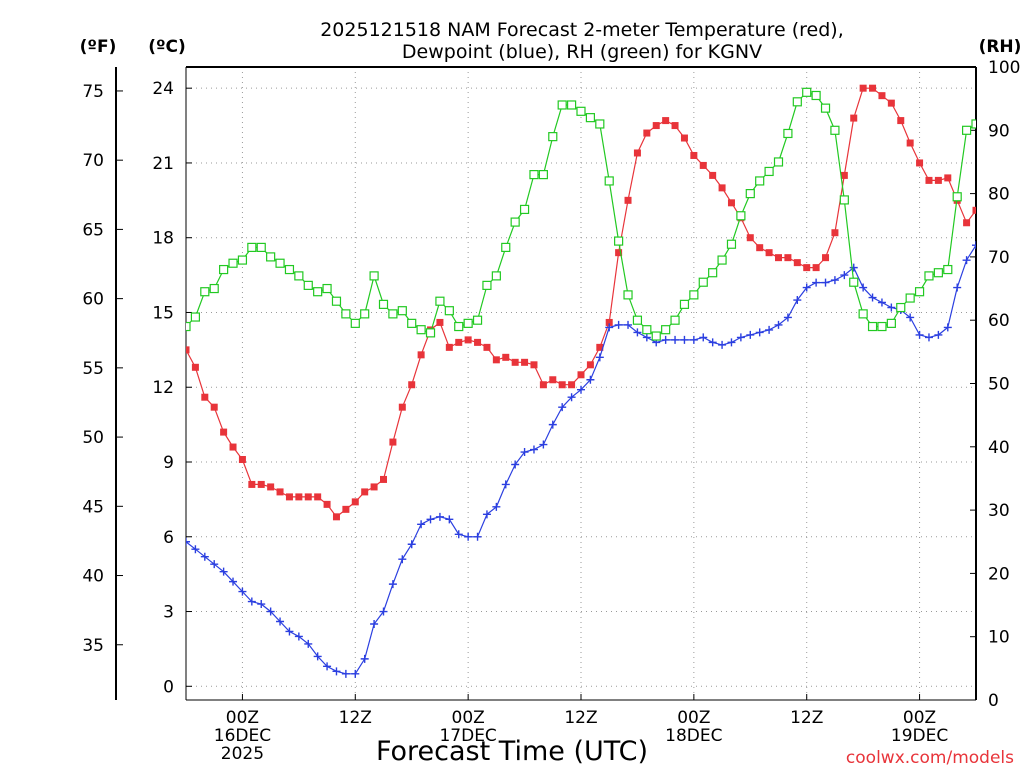 This screenshot has height=772, width=1024. What do you see at coordinates (999, 448) in the screenshot?
I see `rh-tick-label: 40` at bounding box center [999, 448].